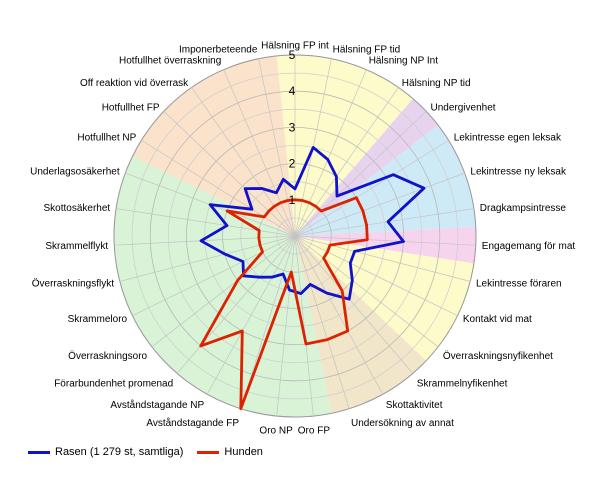 The image size is (600, 480). I want to click on axis-label-11: Överraskningsnyfikenhet, so click(498, 356).